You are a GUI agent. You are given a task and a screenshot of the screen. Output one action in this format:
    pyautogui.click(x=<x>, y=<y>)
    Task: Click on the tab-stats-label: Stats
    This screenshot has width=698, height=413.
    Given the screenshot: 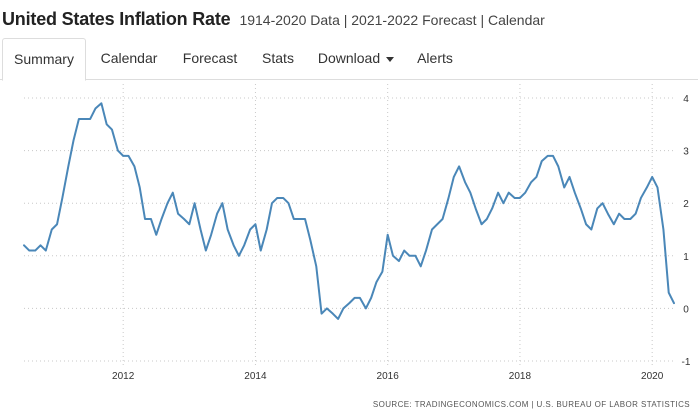 What is the action you would take?
    pyautogui.click(x=278, y=58)
    